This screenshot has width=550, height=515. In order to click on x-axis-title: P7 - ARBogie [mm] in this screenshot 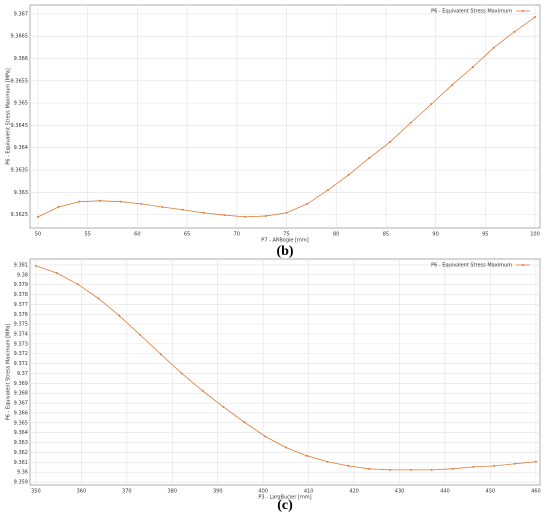, I will do `click(284, 241)`.